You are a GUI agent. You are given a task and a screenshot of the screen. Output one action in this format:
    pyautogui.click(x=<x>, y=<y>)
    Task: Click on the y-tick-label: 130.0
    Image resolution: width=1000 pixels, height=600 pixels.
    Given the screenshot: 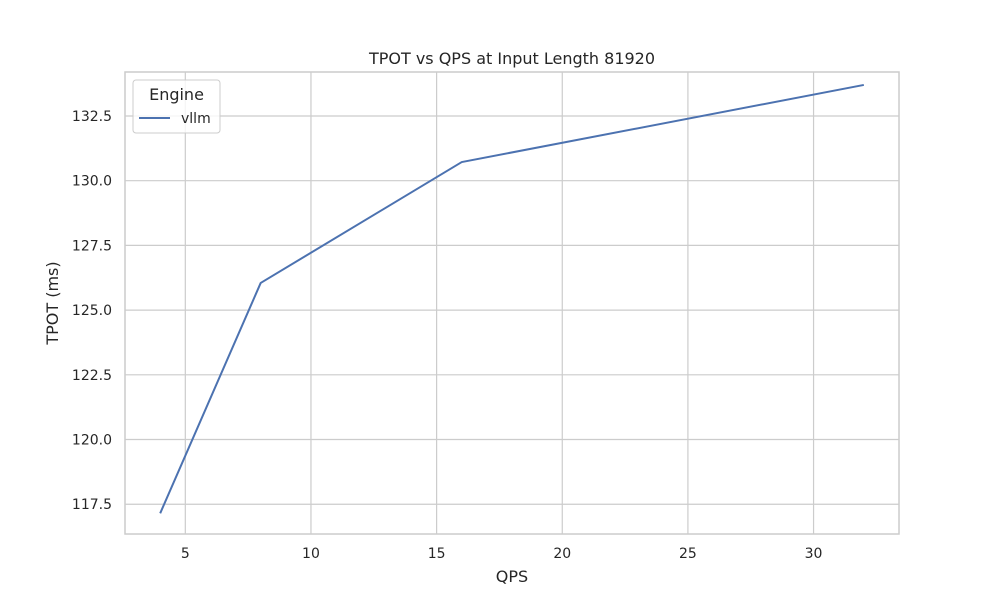 What is the action you would take?
    pyautogui.click(x=92, y=182)
    